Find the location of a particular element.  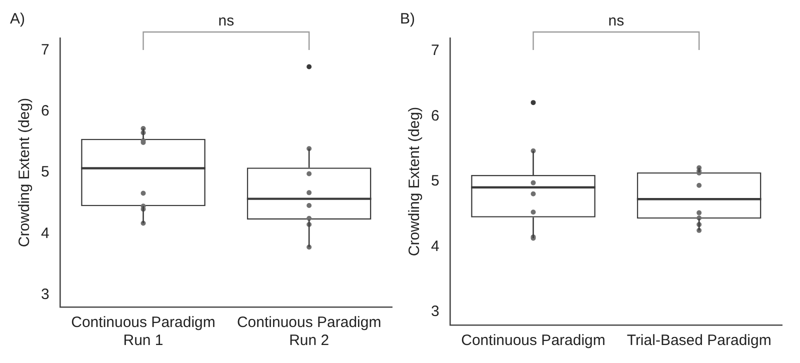

x-tick-label: Continuous Paradigm Run 1 is located at coordinates (143, 332).